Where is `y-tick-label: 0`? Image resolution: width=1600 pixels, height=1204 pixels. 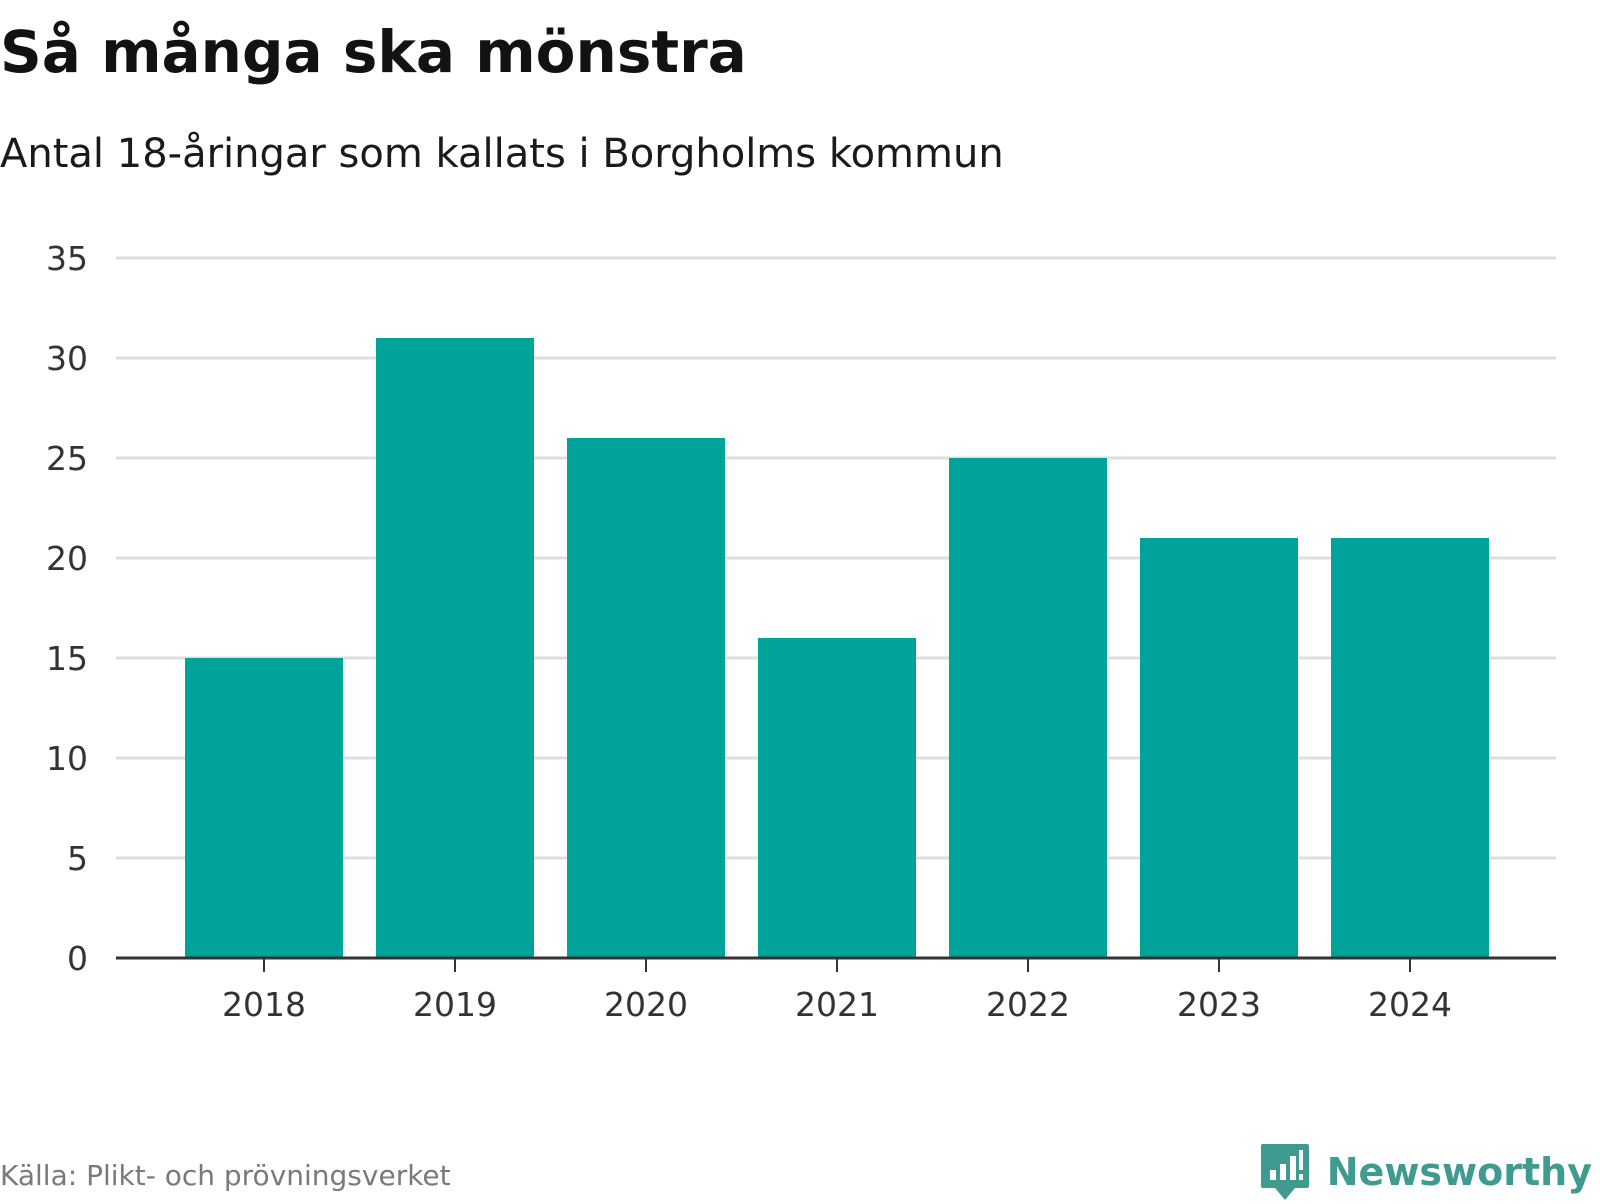
y-tick-label: 0 is located at coordinates (77, 958).